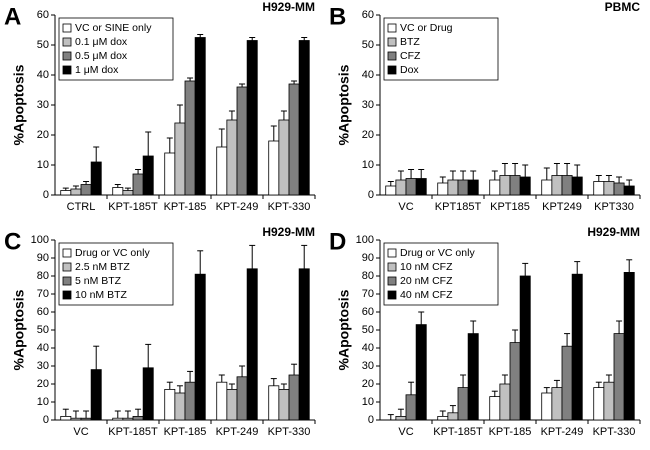 Image resolution: width=650 pixels, height=450 pixels. Describe the element at coordinates (368, 258) in the screenshot. I see `y-tick-label: 90` at that location.